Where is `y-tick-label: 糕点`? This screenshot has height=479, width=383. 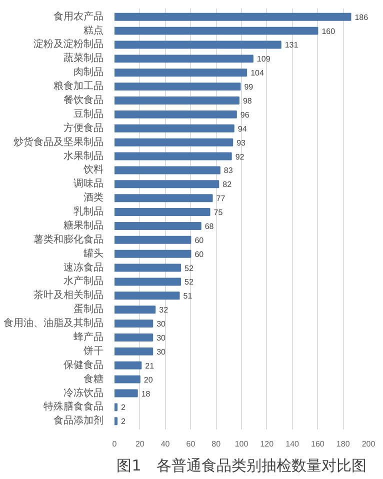
y-tick-label: 糕点 is located at coordinates (94, 30).